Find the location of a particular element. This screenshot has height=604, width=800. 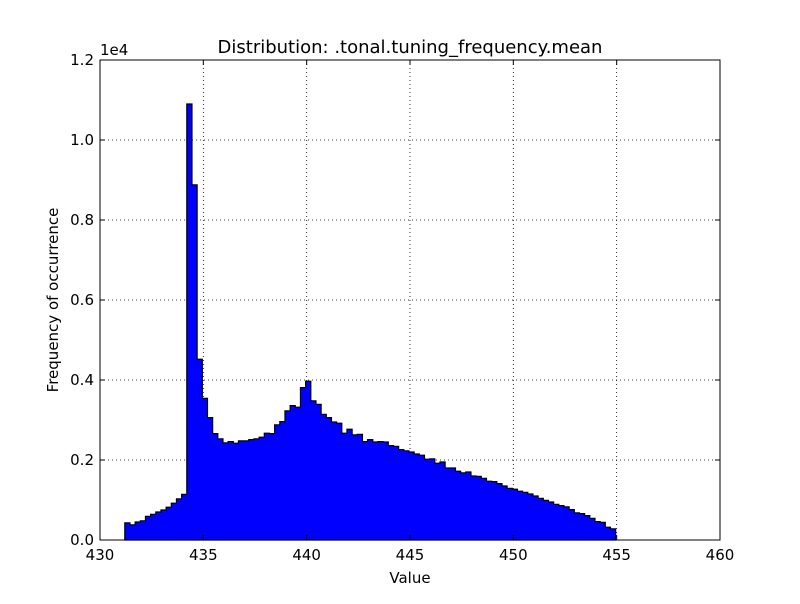

y-tick-label: 0.4 is located at coordinates (82, 380).